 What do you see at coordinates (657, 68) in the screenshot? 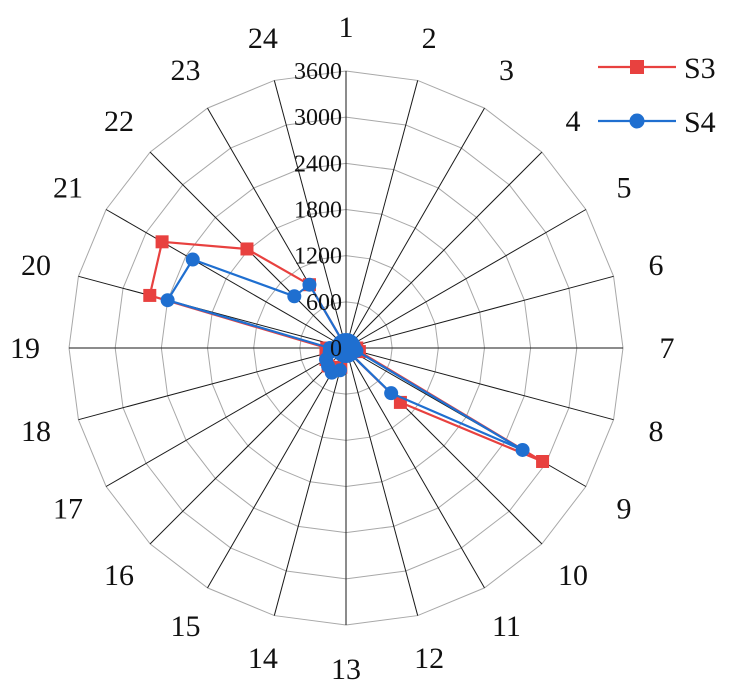
I see `legend-item-S3: S3` at bounding box center [657, 68].